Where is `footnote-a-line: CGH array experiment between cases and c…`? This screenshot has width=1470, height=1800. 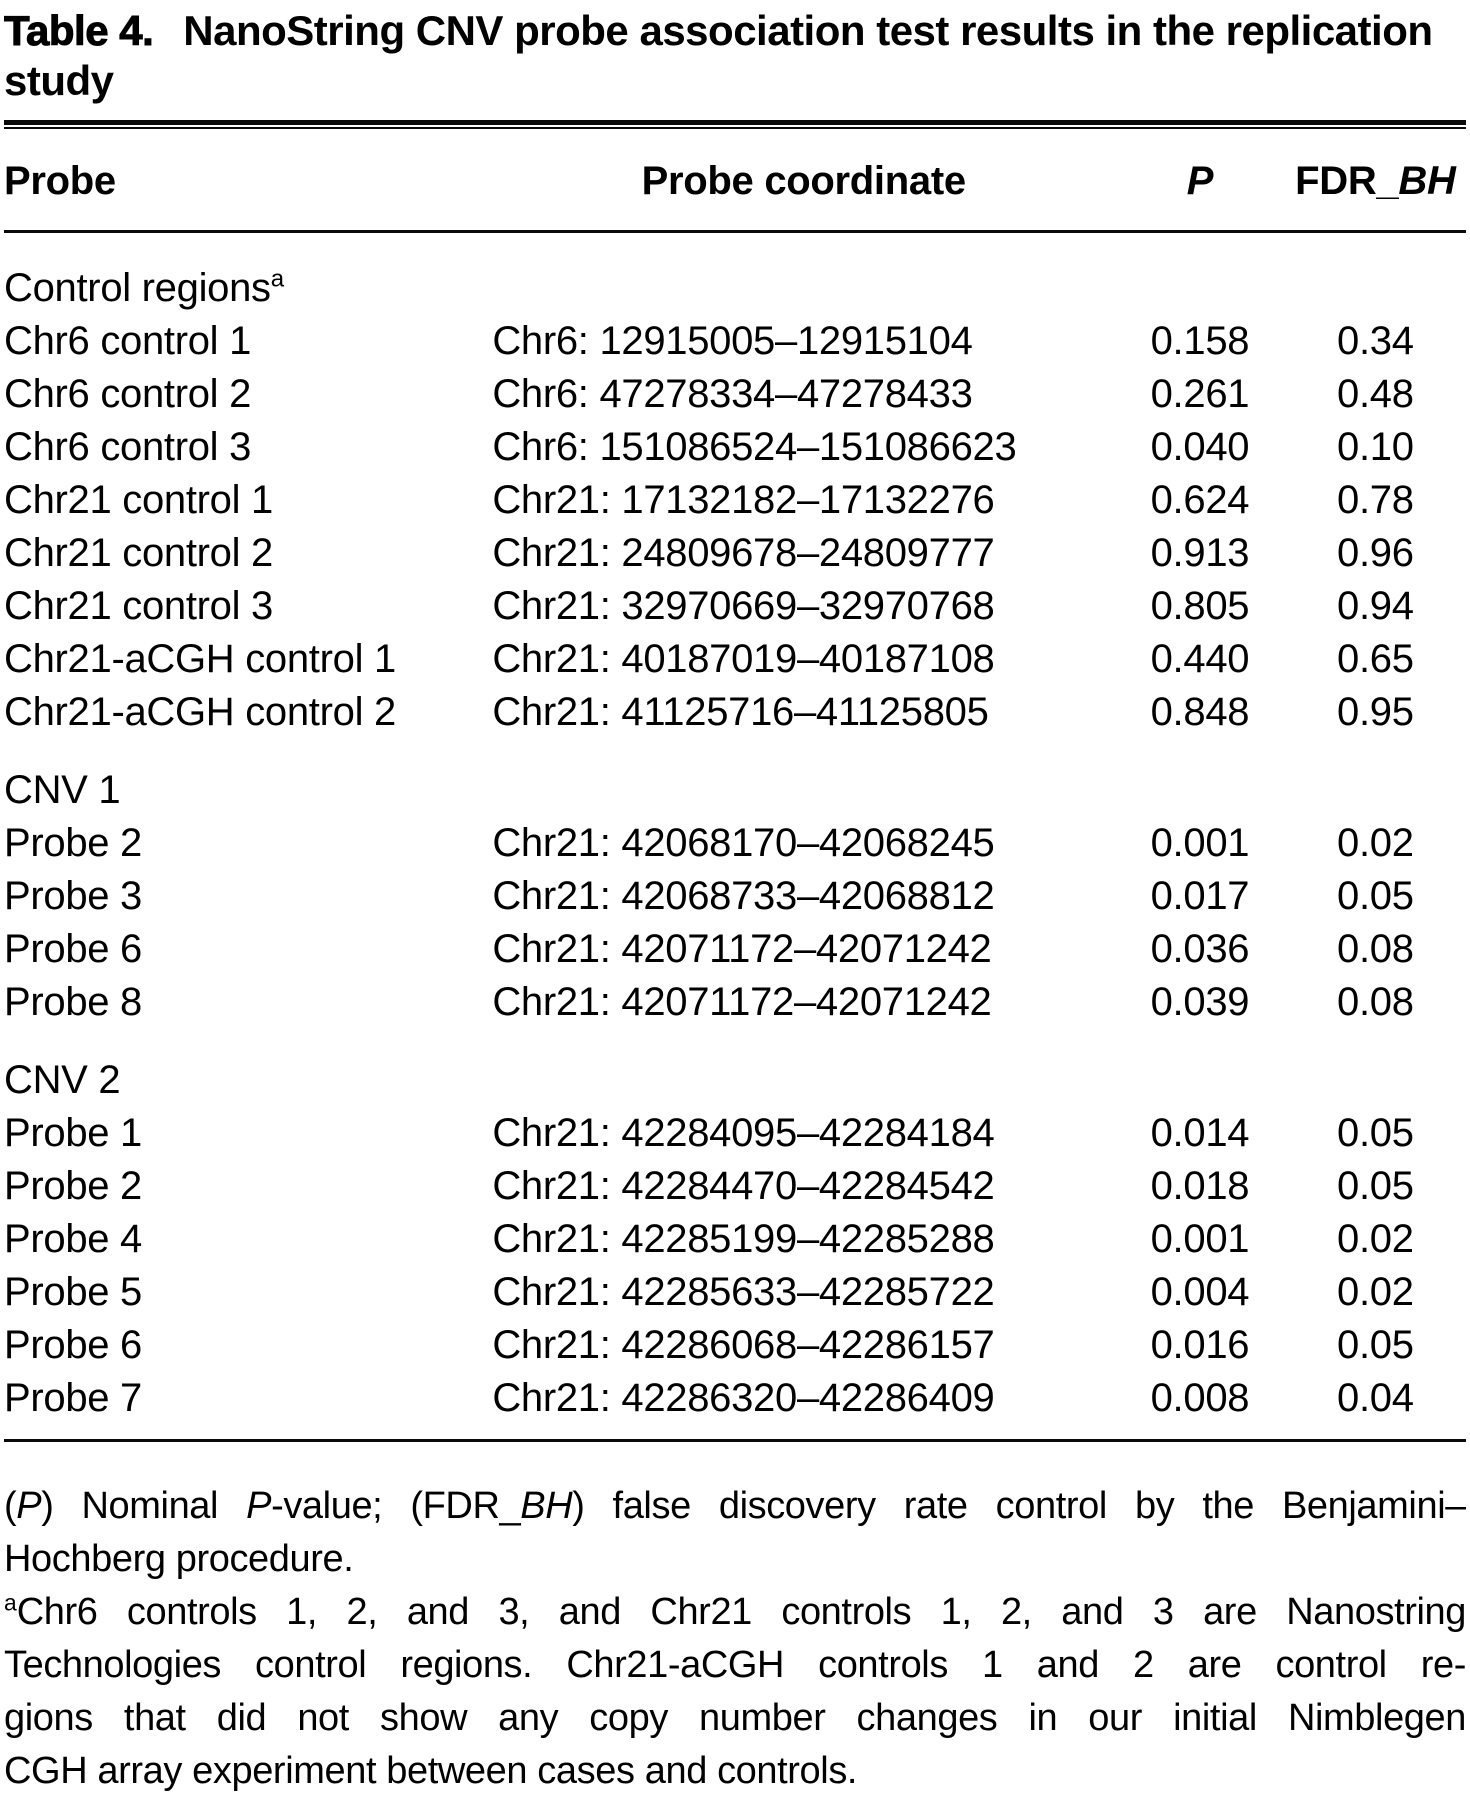
footnote-a-line: CGH array experiment between cases and c… is located at coordinates (431, 1771).